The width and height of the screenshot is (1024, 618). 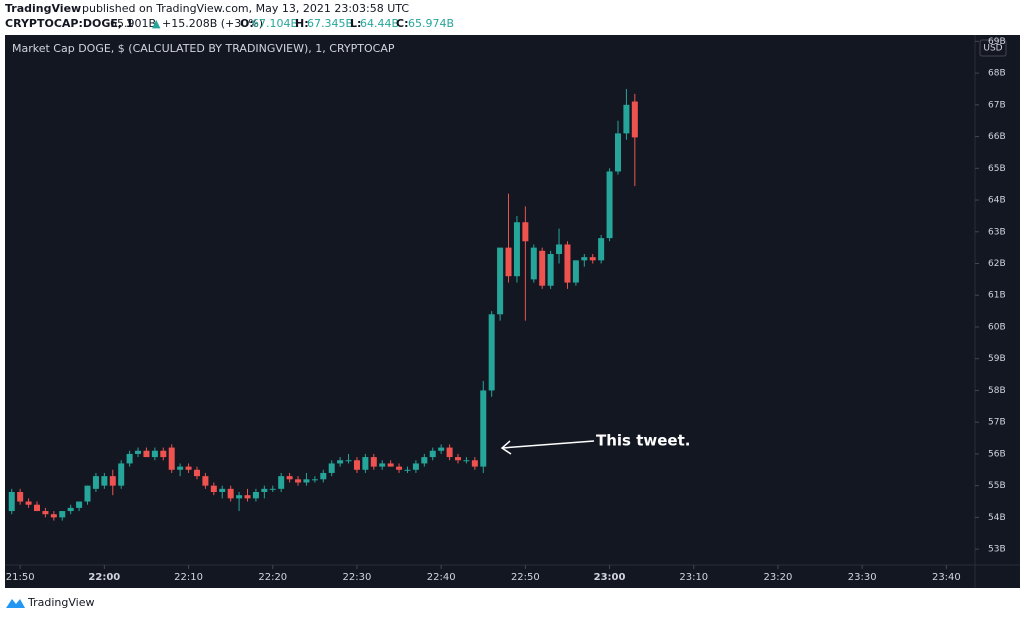 I want to click on y-tick-label: 56B, so click(x=997, y=454).